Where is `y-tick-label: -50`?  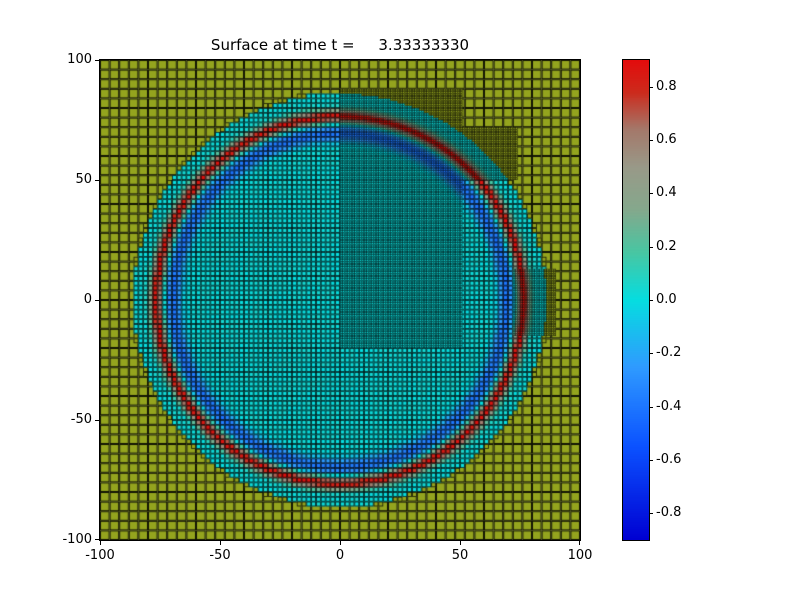 y-tick-label: -50 is located at coordinates (81, 419).